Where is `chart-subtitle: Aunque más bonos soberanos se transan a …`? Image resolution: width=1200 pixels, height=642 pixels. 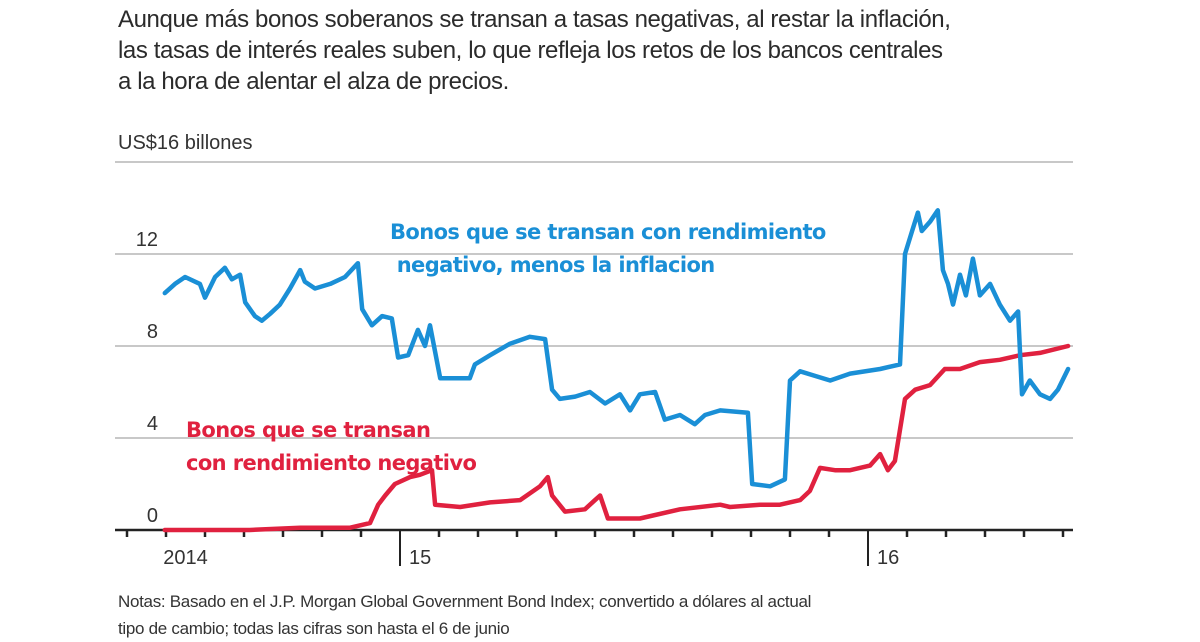
chart-subtitle: Aunque más bonos soberanos se transan a … is located at coordinates (598, 50).